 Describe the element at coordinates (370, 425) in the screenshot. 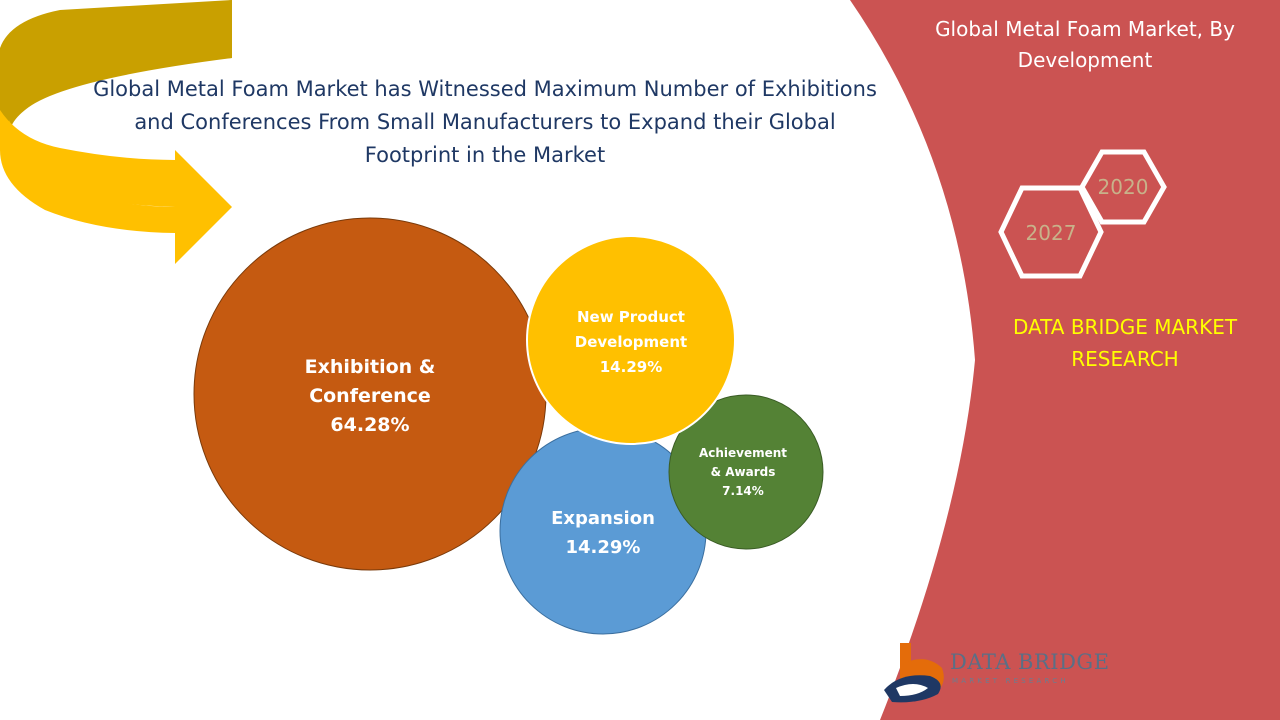

I see `label-exhibition-conference-value: 64.28%` at that location.